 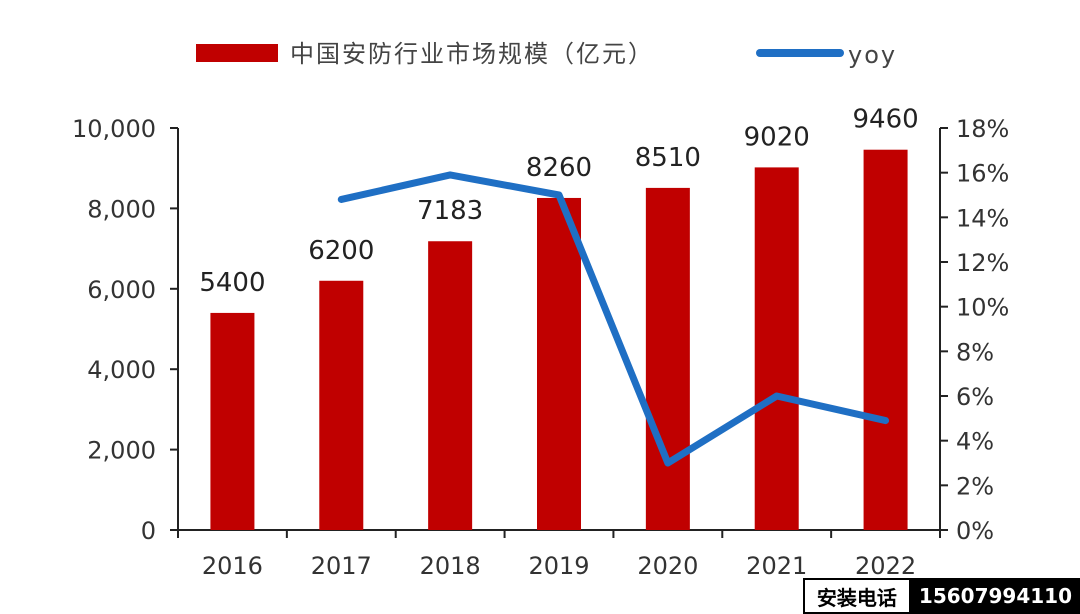 What do you see at coordinates (872, 55) in the screenshot?
I see `legend-label-yoy: yoy` at bounding box center [872, 55].